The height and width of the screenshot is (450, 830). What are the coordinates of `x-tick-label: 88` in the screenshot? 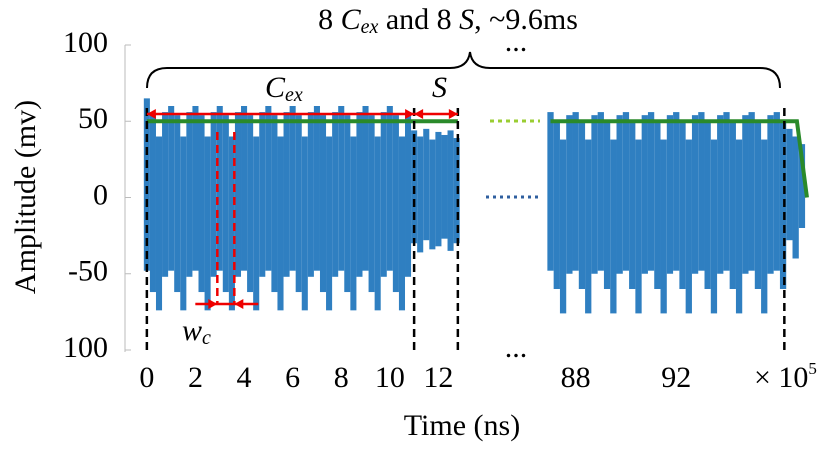 It's located at (576, 377).